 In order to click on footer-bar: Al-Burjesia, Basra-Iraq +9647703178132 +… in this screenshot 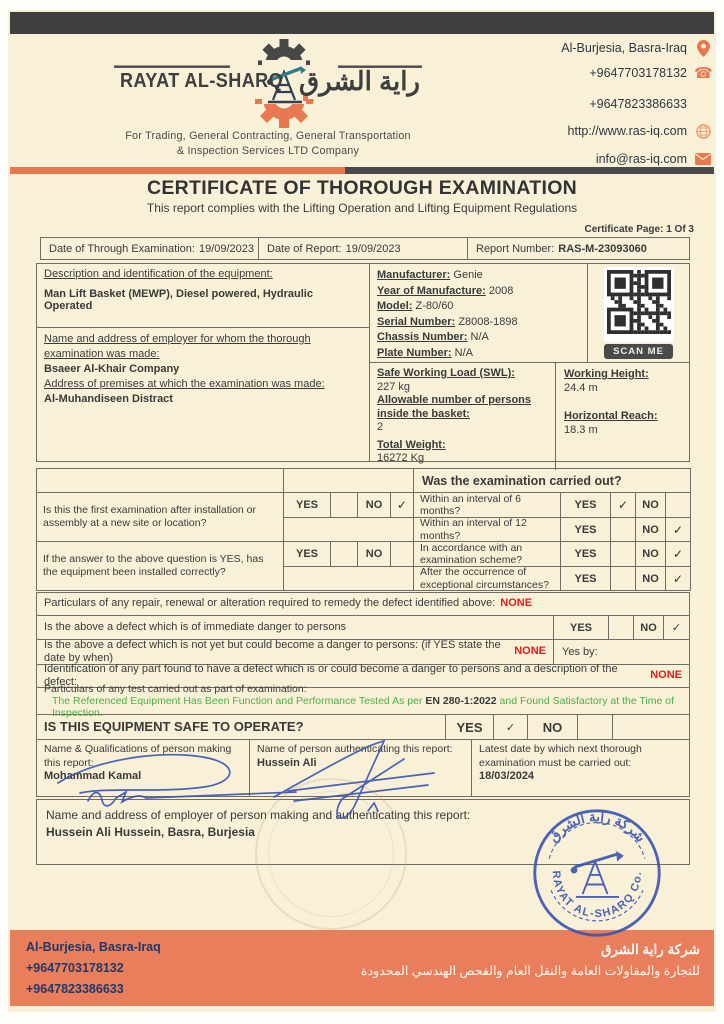, I will do `click(362, 968)`.